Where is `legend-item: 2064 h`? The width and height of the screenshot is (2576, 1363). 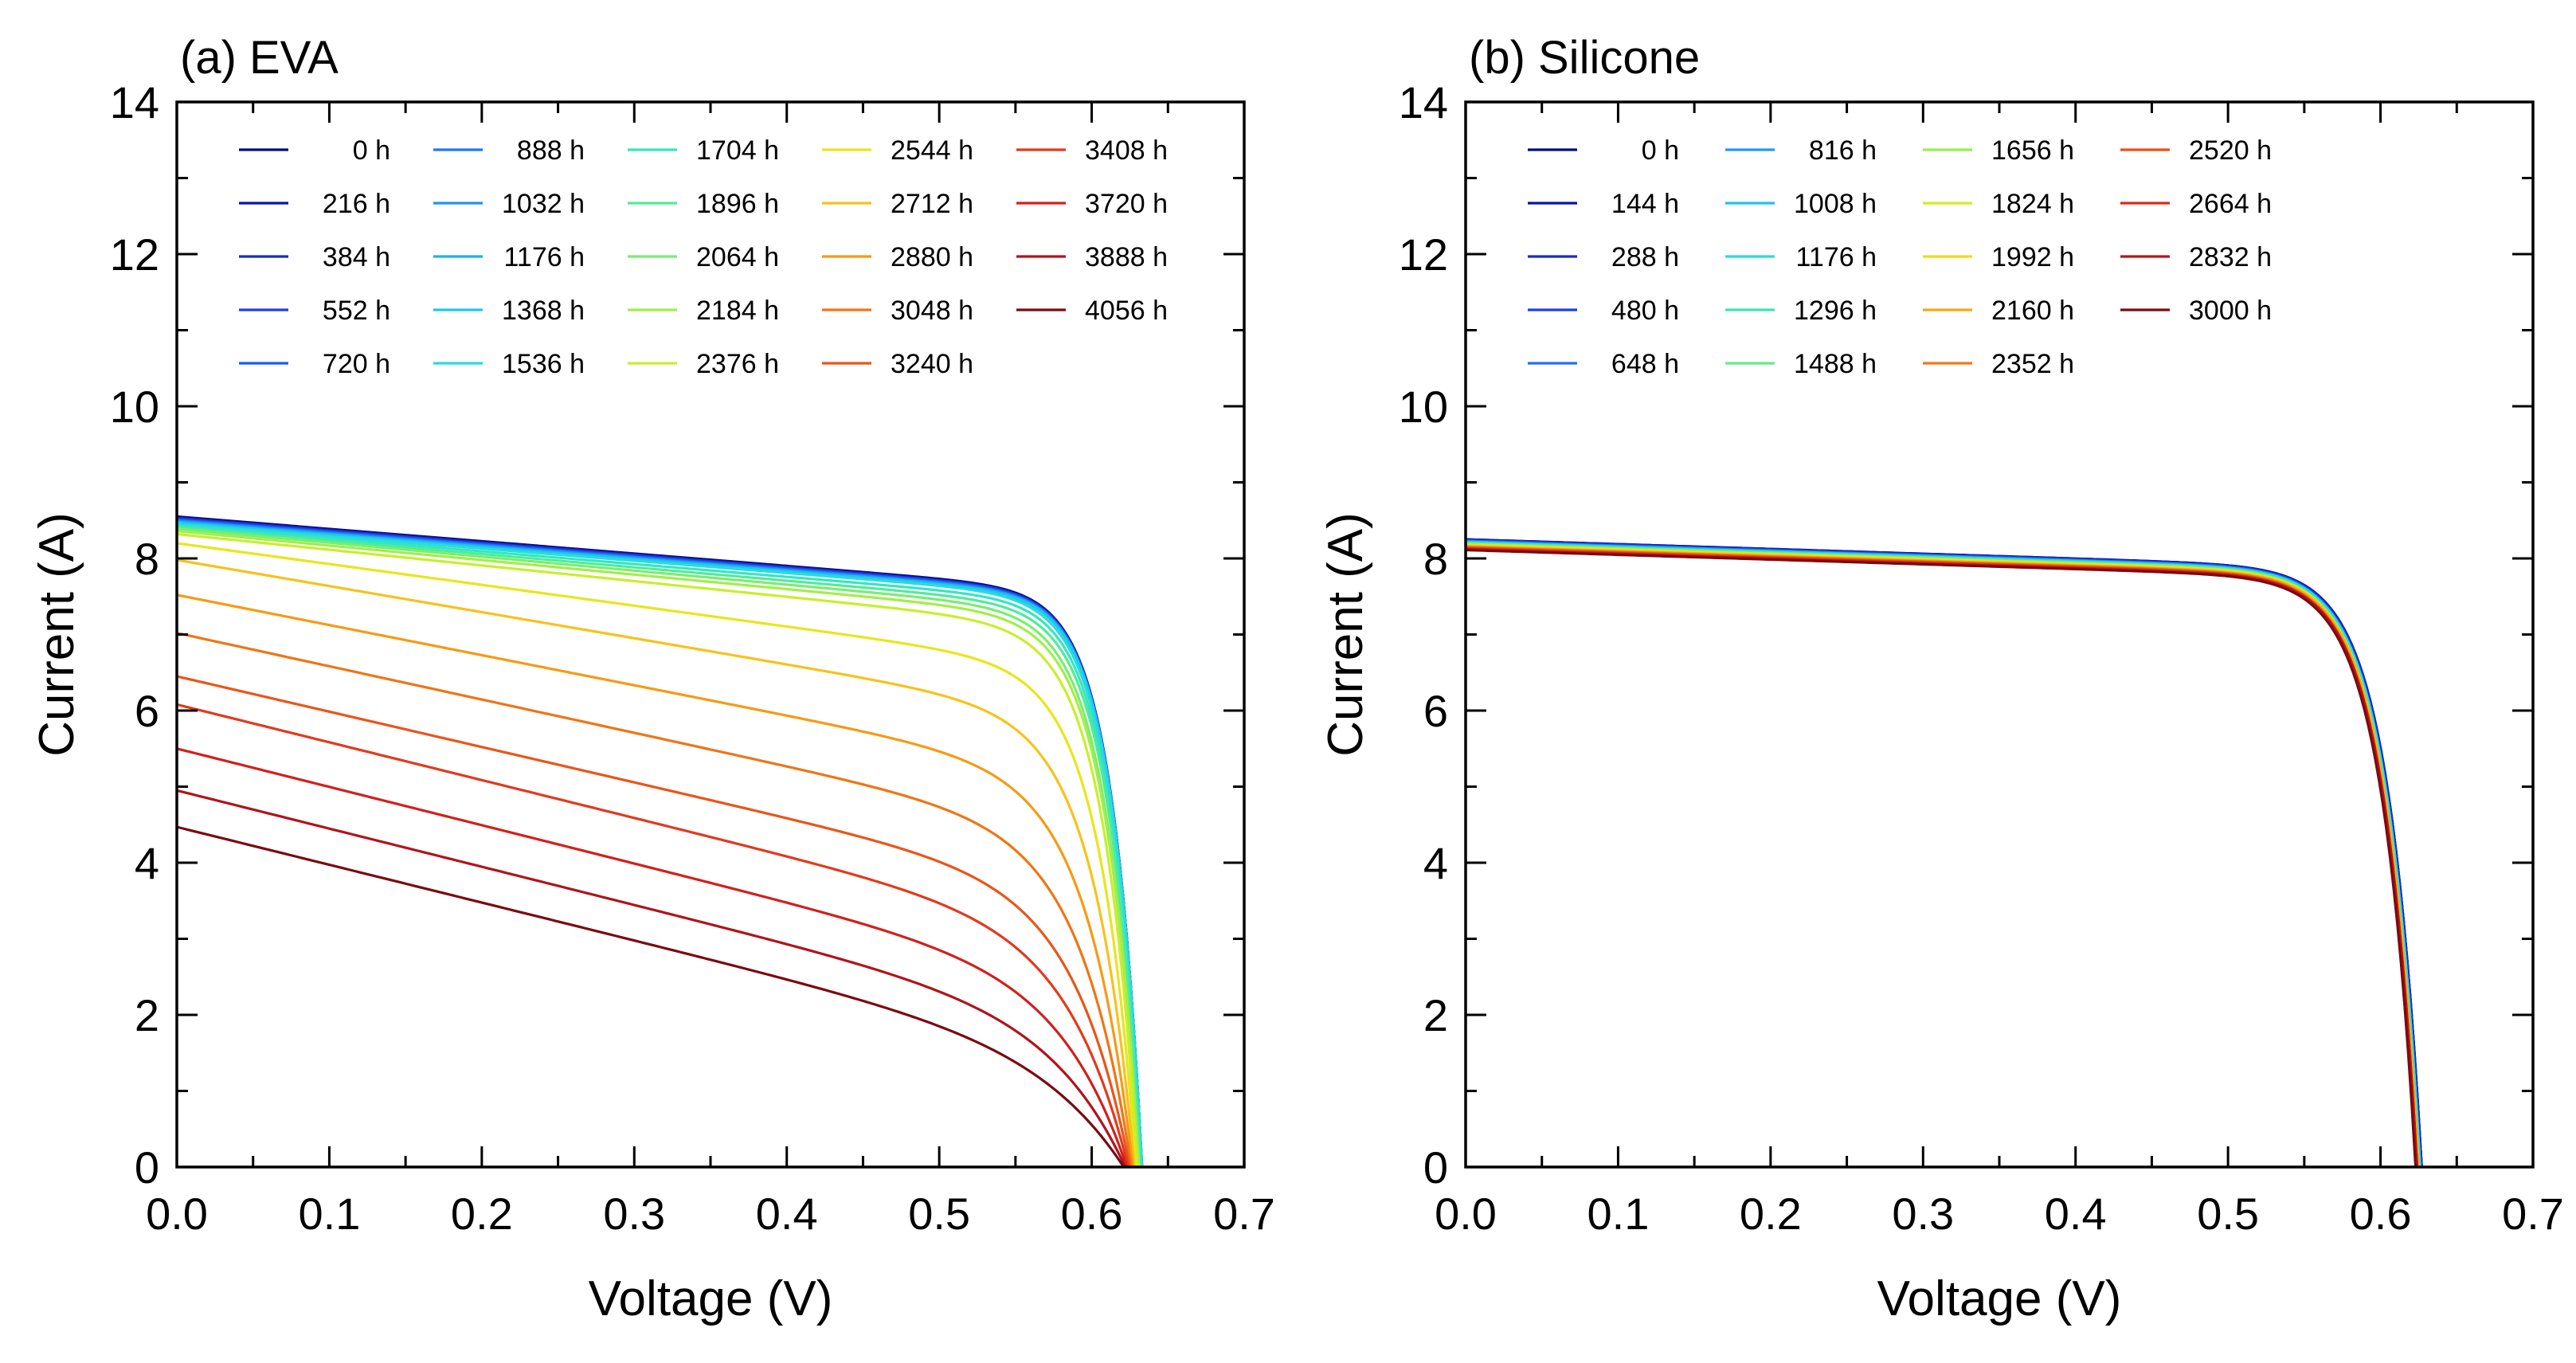 legend-item: 2064 h is located at coordinates (703, 257).